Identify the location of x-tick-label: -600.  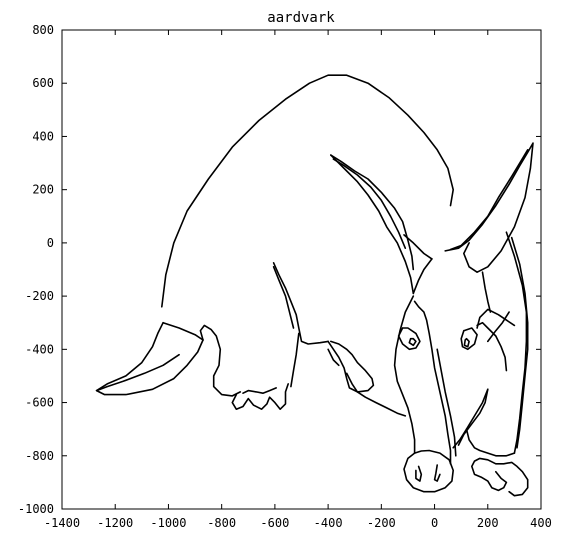
(274, 523).